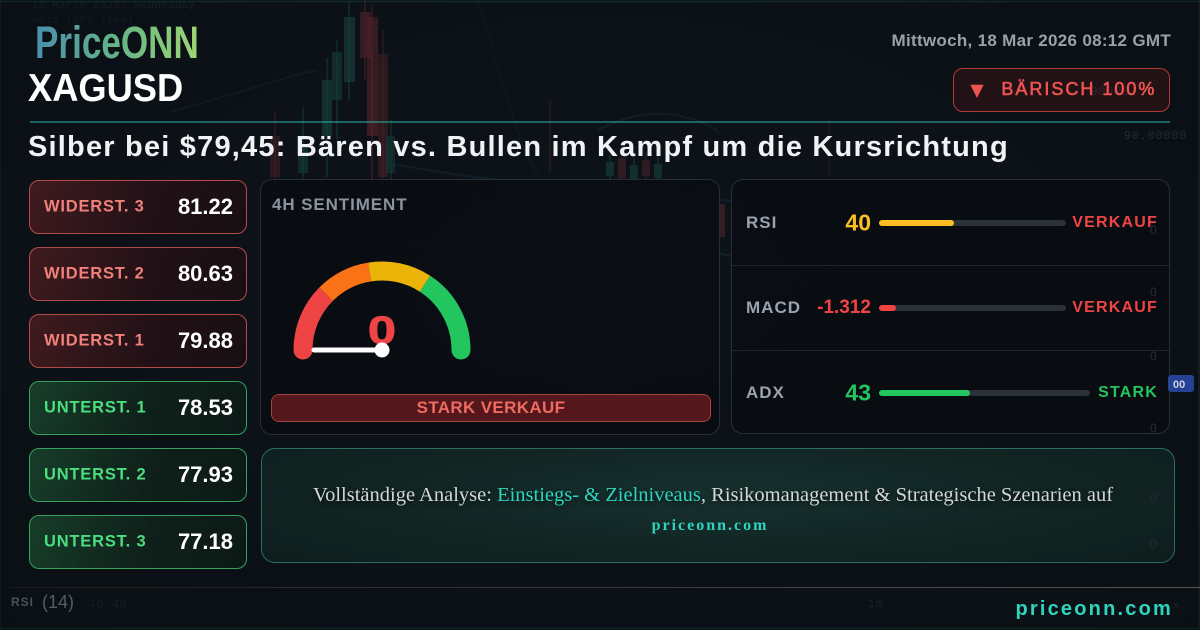 This screenshot has width=1200, height=630. What do you see at coordinates (1179, 385) in the screenshot?
I see `svg-text: 00` at bounding box center [1179, 385].